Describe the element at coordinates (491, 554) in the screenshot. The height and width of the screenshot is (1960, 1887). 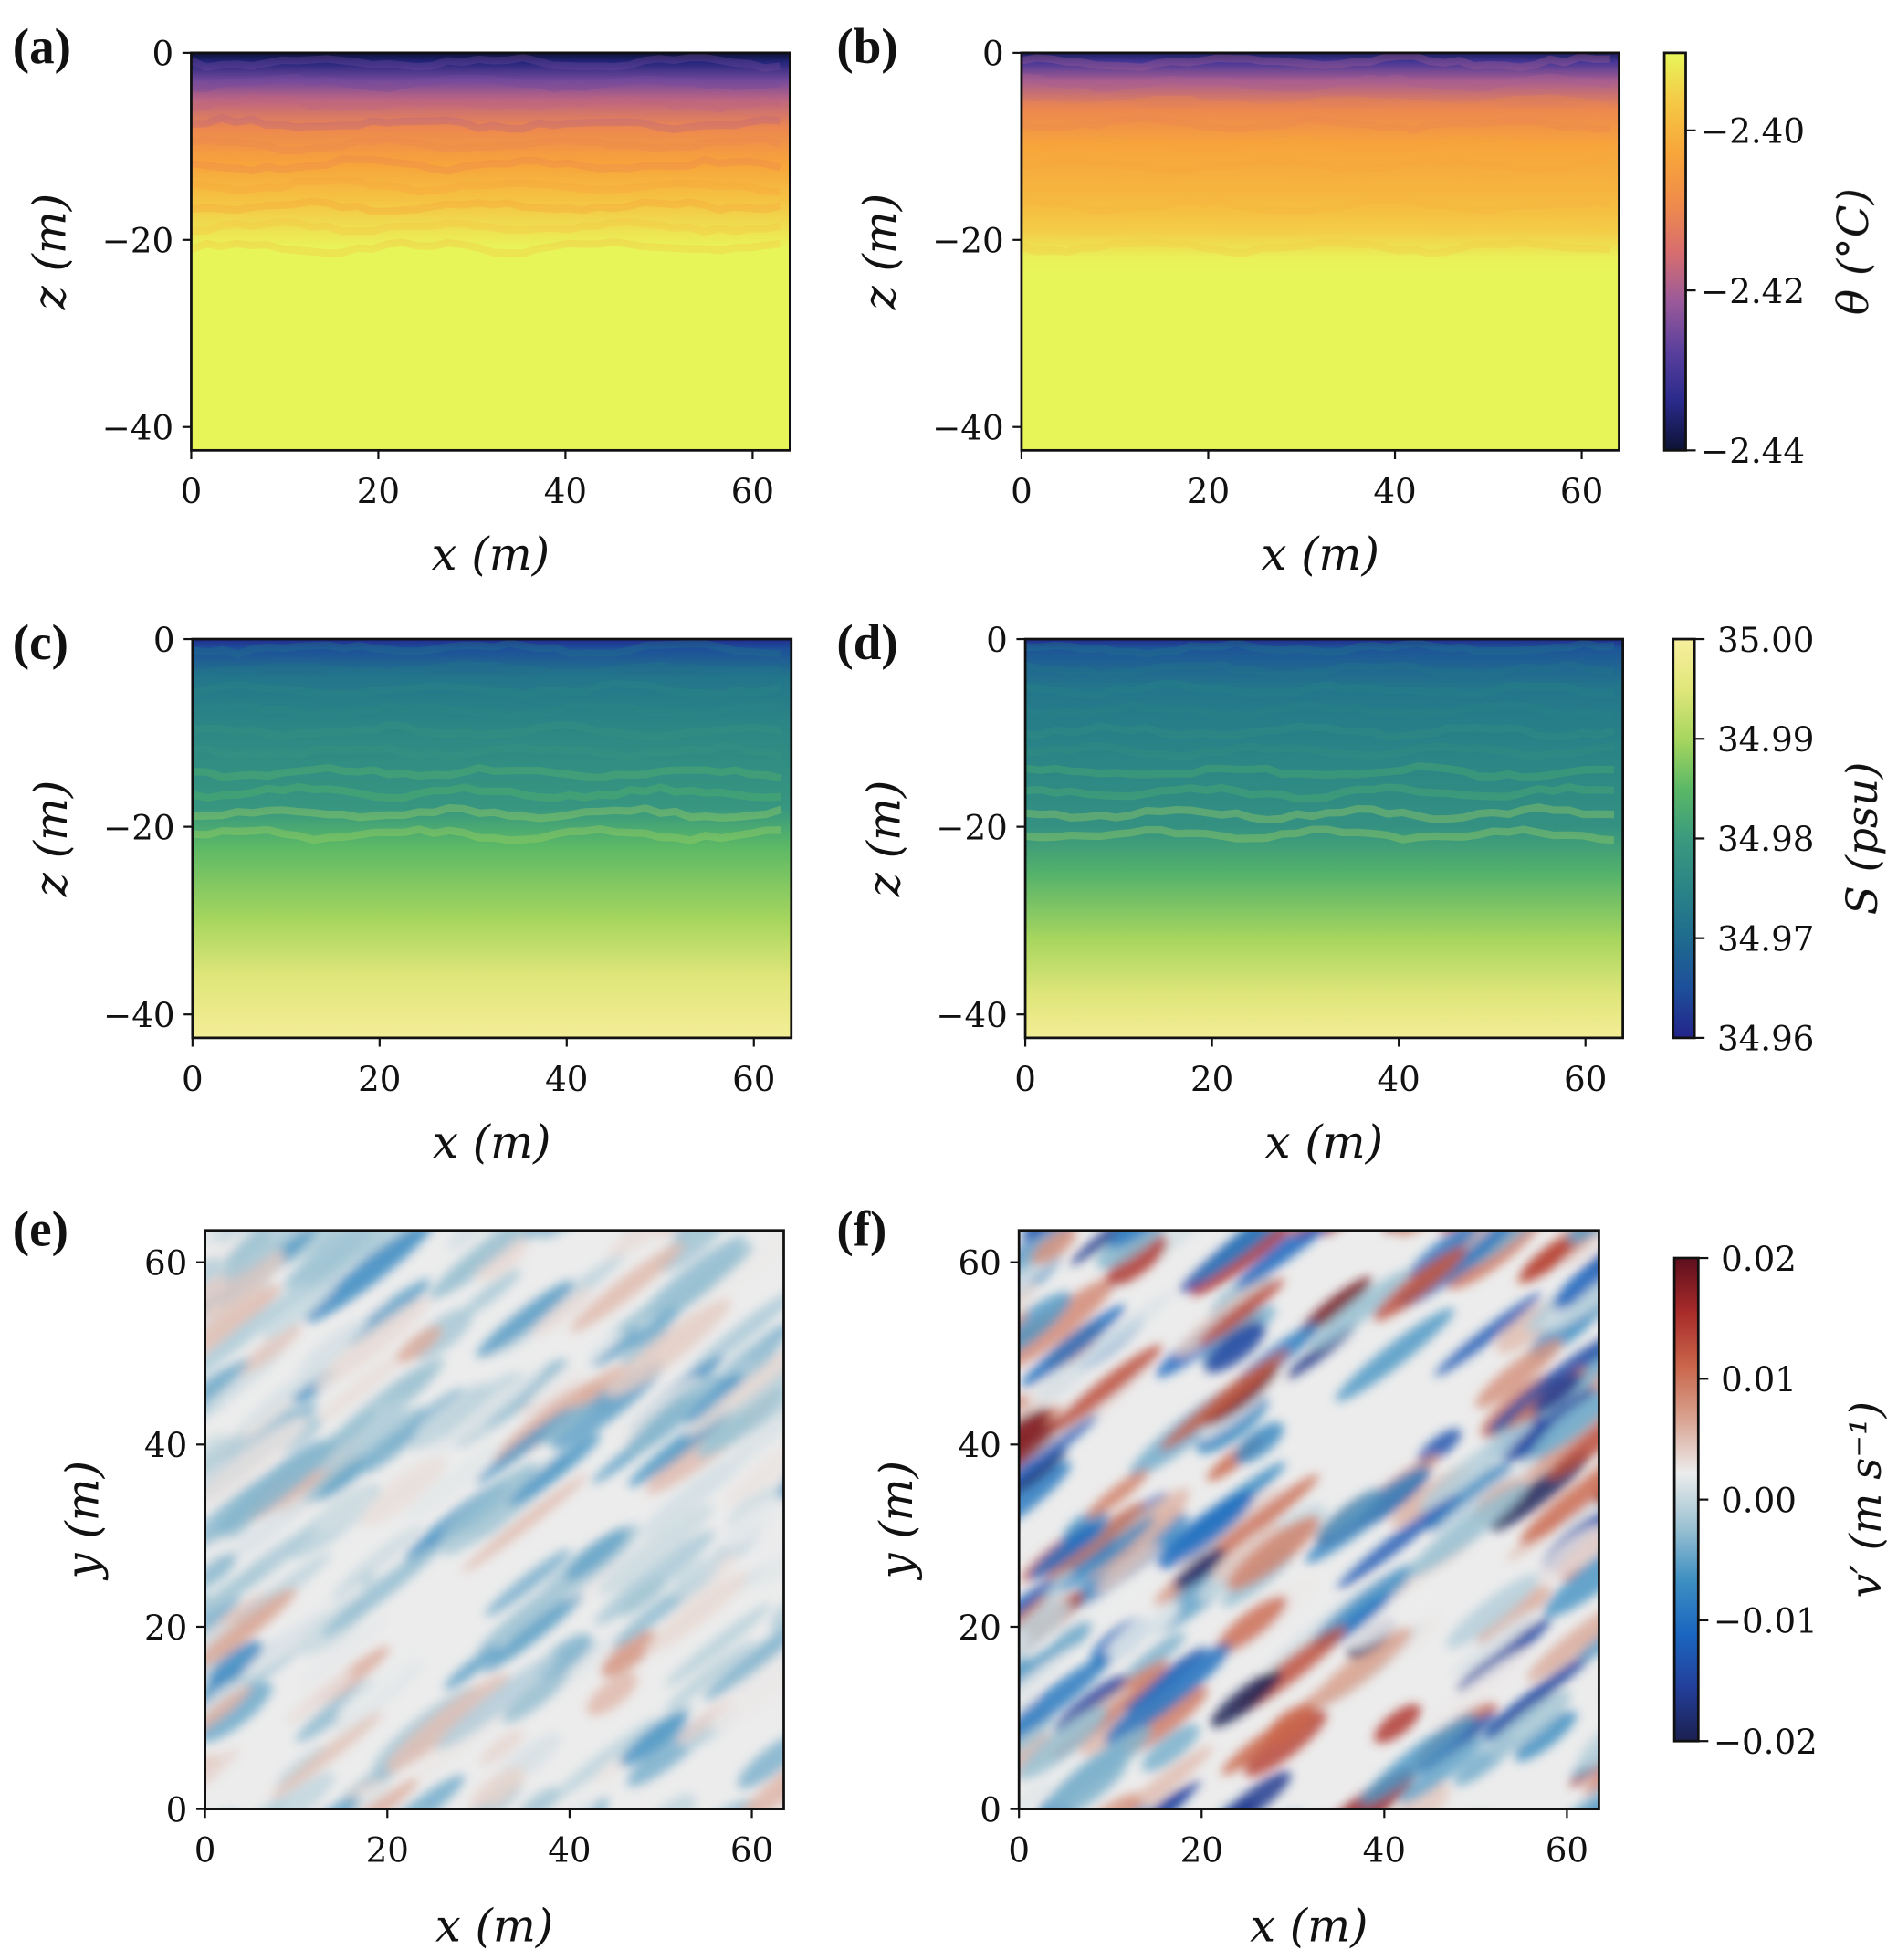
I see `x-axis-label: x (m)` at that location.